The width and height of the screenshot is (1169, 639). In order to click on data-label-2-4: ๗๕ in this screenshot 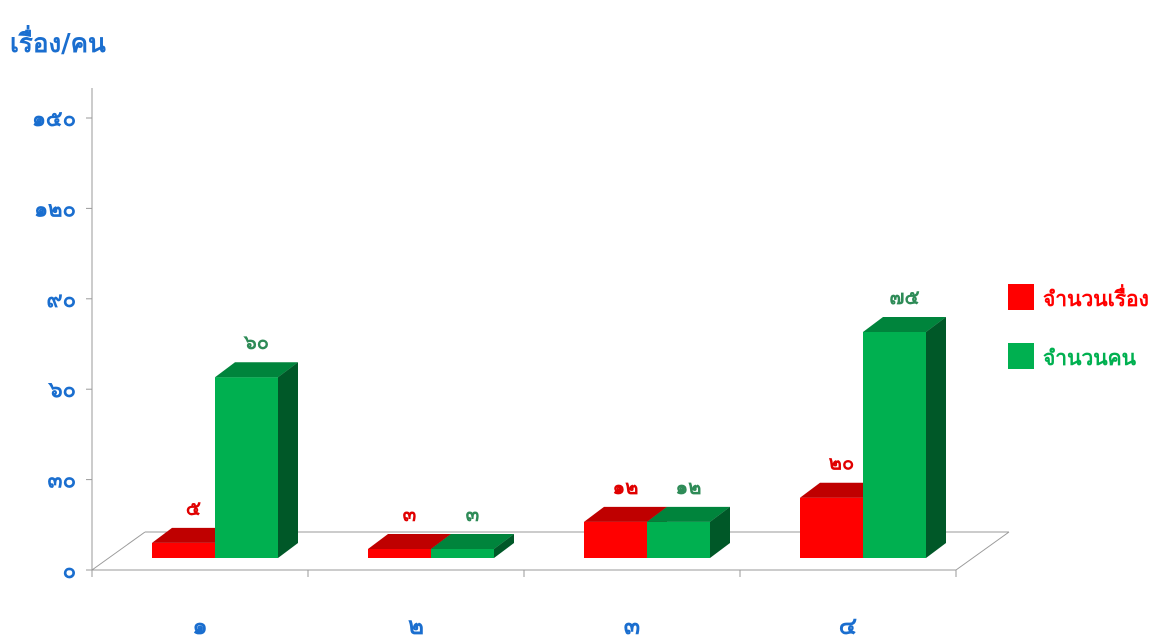, I will do `click(904, 297)`.